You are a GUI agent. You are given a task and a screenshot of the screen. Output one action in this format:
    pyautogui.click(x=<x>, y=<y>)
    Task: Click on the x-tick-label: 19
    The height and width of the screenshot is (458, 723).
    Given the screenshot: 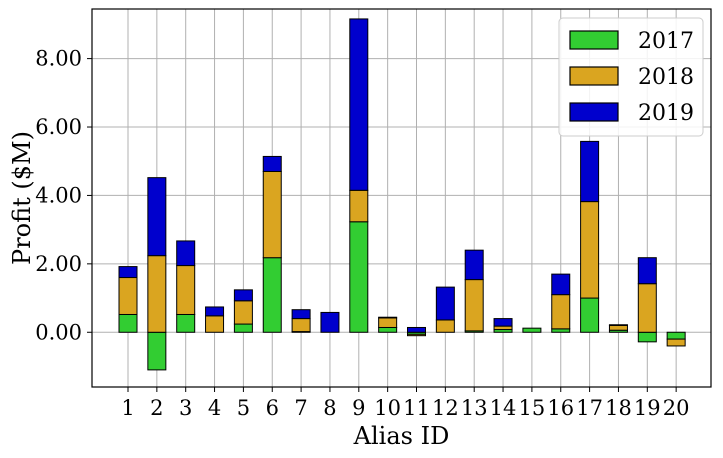 What is the action you would take?
    pyautogui.click(x=647, y=408)
    